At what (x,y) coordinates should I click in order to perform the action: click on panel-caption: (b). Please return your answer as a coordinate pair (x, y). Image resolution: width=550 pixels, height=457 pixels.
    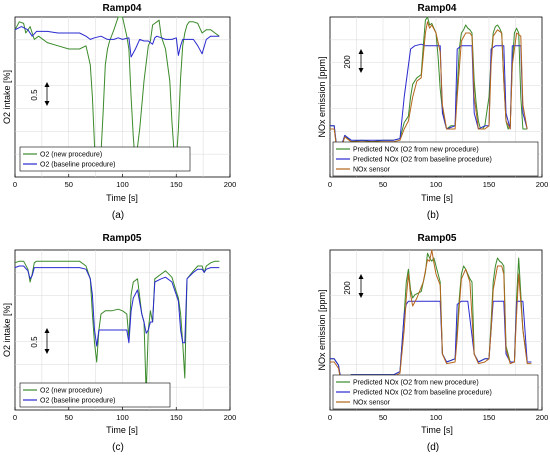
    Looking at the image, I should click on (433, 215).